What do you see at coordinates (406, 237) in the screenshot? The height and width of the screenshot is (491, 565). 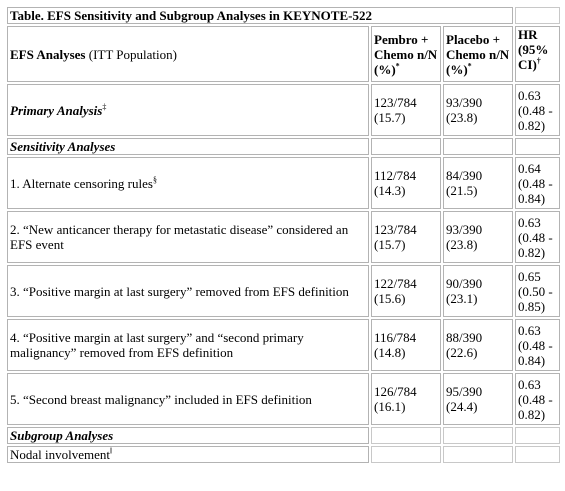 I see `sensitivity-pembro: 123/784 (15.7)` at bounding box center [406, 237].